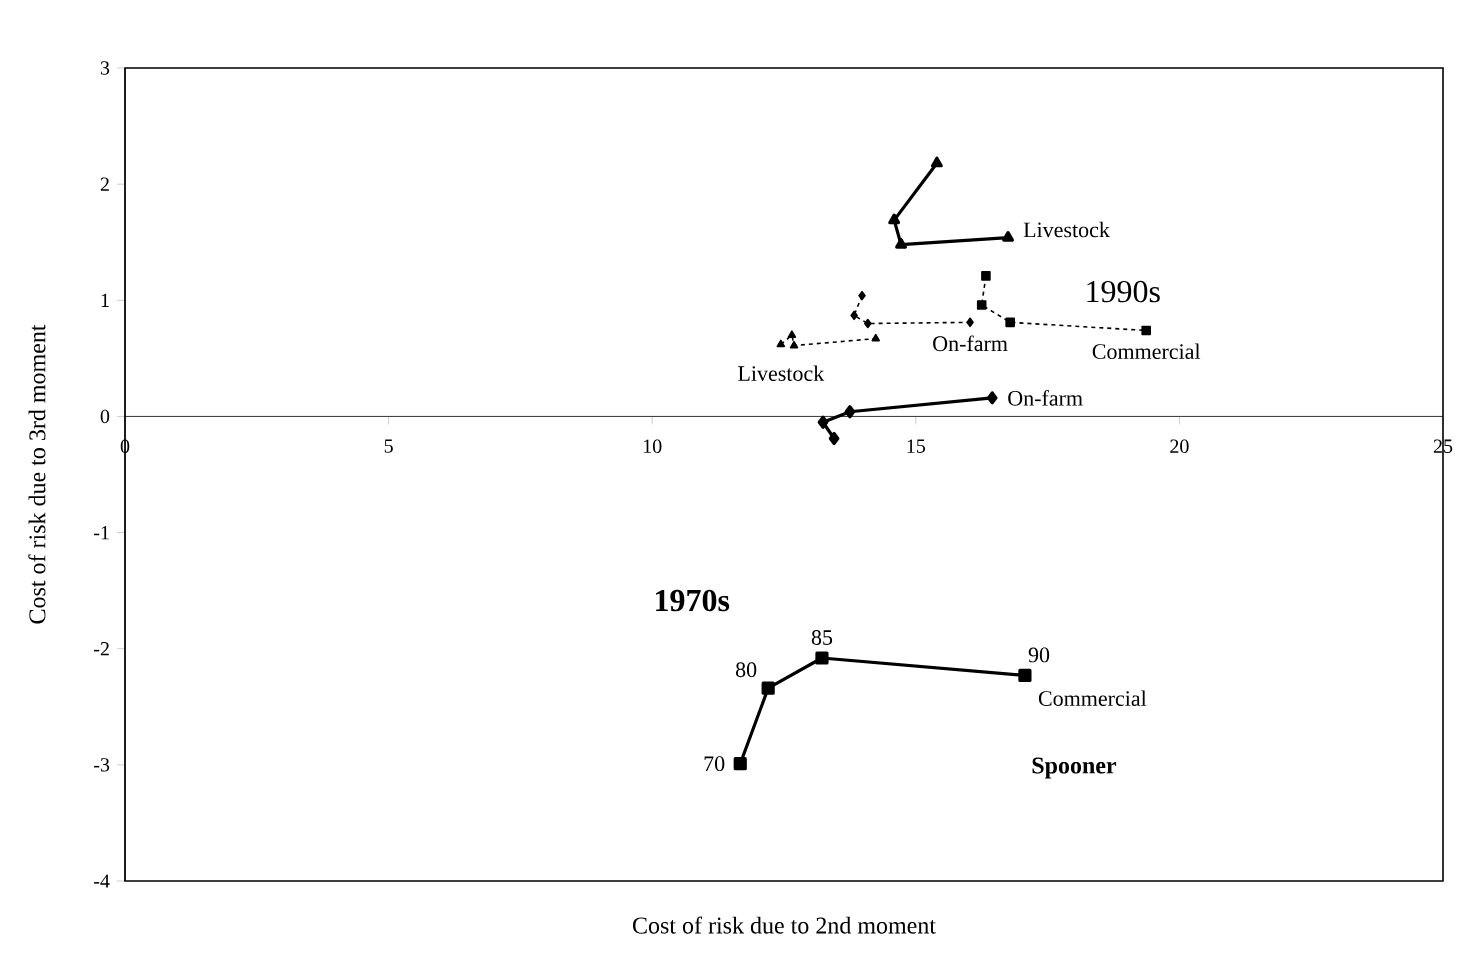 The height and width of the screenshot is (953, 1479). Describe the element at coordinates (1123, 291) in the screenshot. I see `annotation: 1990s` at that location.